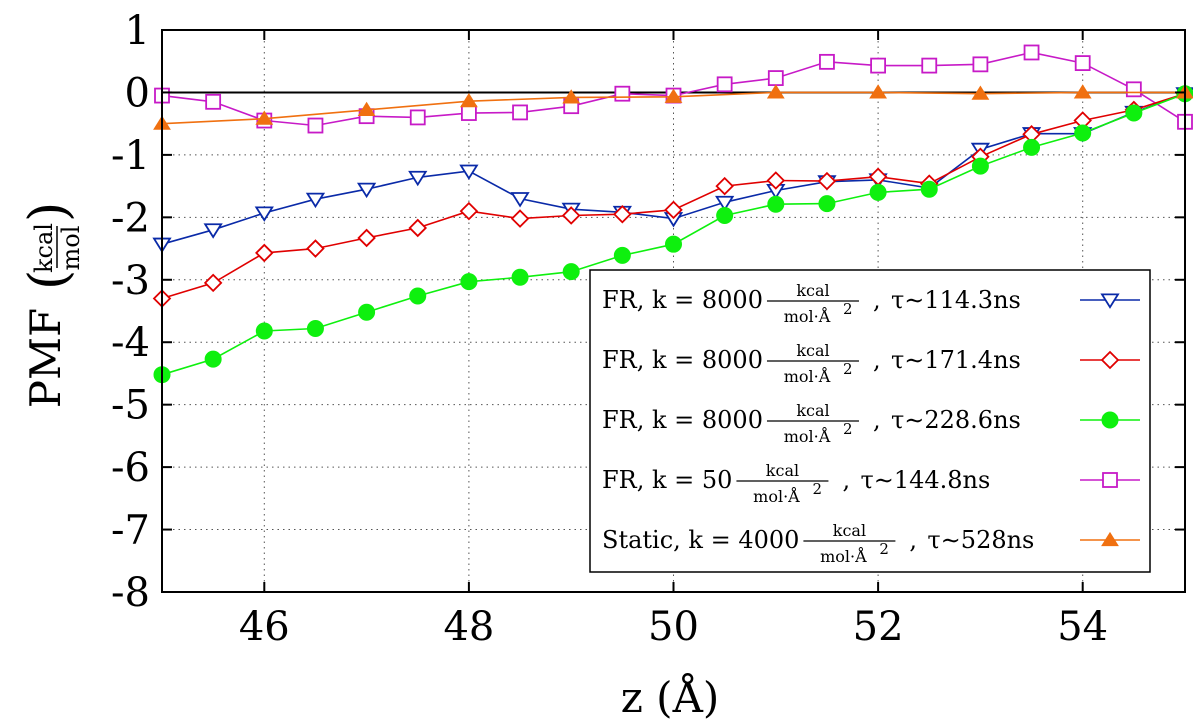 This screenshot has width=1193, height=719. Describe the element at coordinates (468, 627) in the screenshot. I see `x-tick-label: 48` at that location.